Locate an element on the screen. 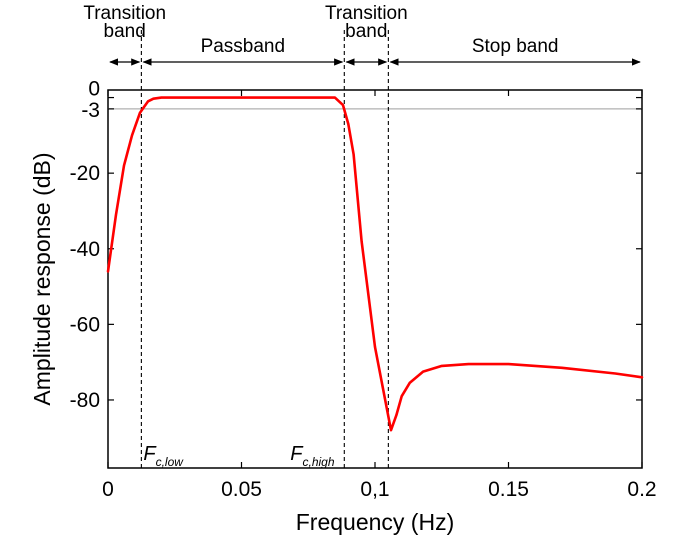 The image size is (680, 540). y-tick-label: -20 is located at coordinates (85, 173).